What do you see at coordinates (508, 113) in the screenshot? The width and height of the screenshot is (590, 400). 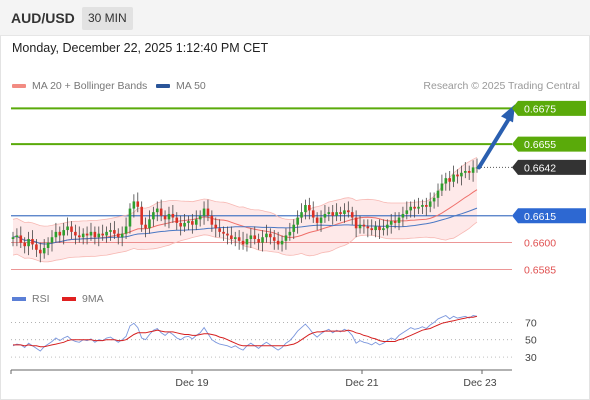 I see `projection-arrow-head` at bounding box center [508, 113].